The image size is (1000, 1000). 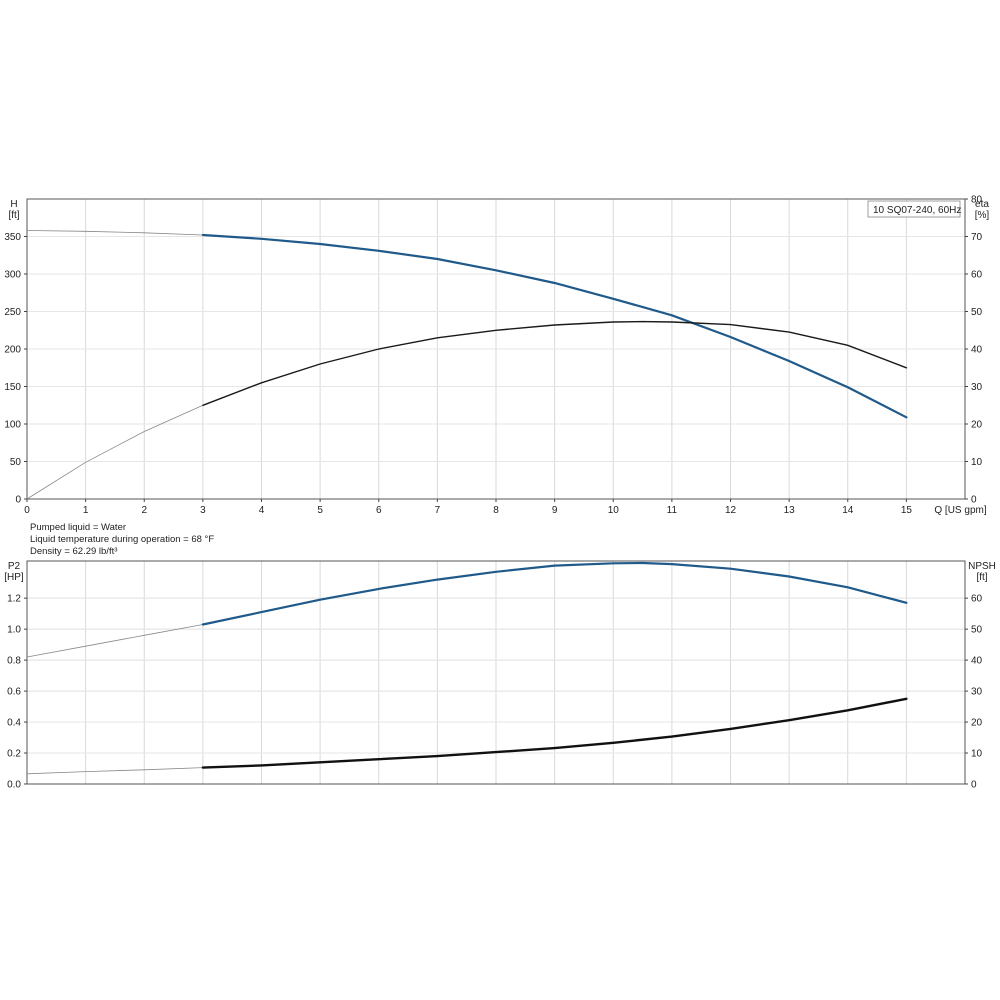 What do you see at coordinates (12, 425) in the screenshot?
I see `top-chart-left-tick-label: 100` at bounding box center [12, 425].